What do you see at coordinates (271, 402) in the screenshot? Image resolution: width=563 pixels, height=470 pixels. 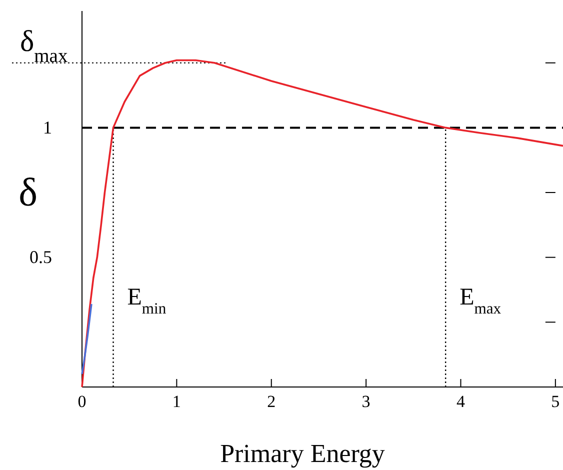 I see `x-tick-label: 2` at bounding box center [271, 402].